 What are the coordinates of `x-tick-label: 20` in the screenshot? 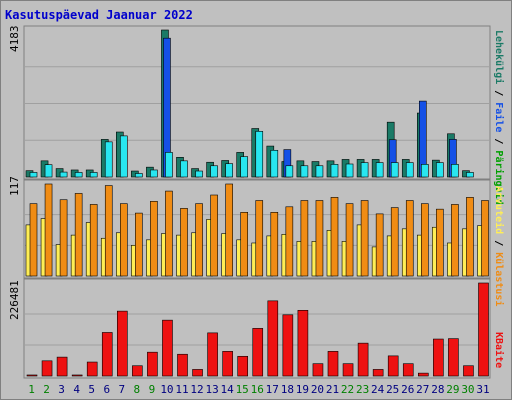 It's located at (317, 389).